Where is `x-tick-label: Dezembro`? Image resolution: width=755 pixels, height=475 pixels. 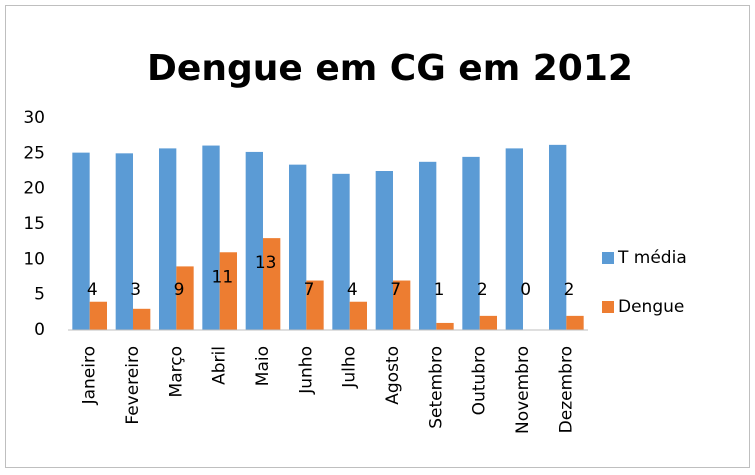
x-tick-label: Dezembro is located at coordinates (566, 389).